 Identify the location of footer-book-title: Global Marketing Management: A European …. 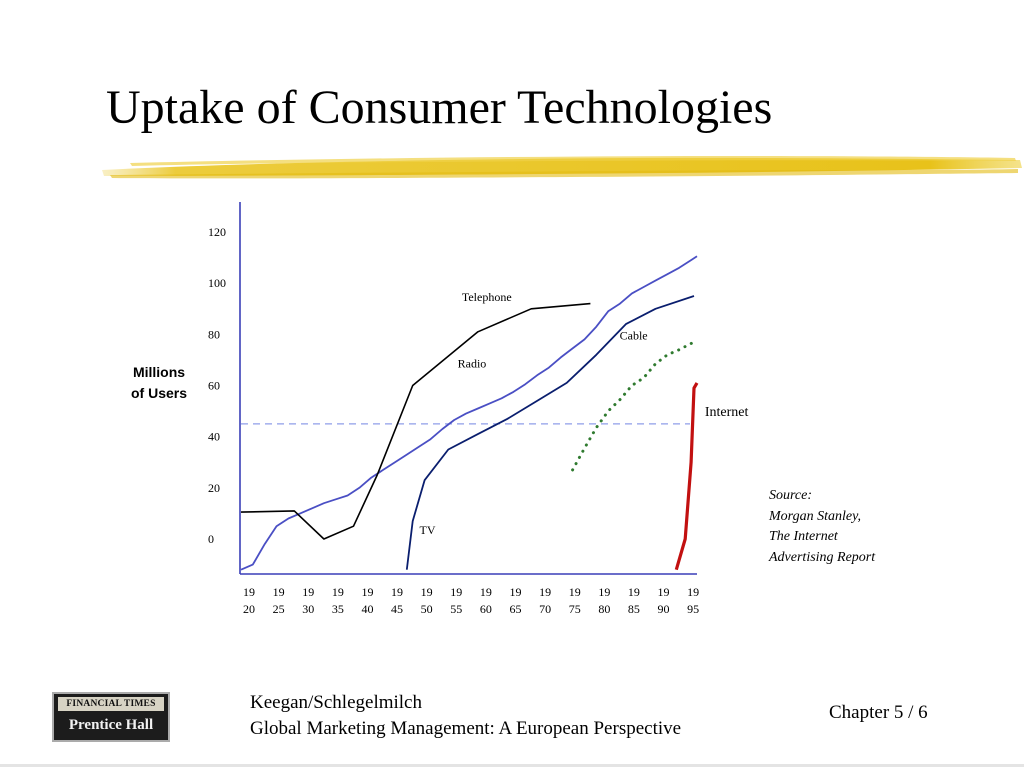
(466, 728).